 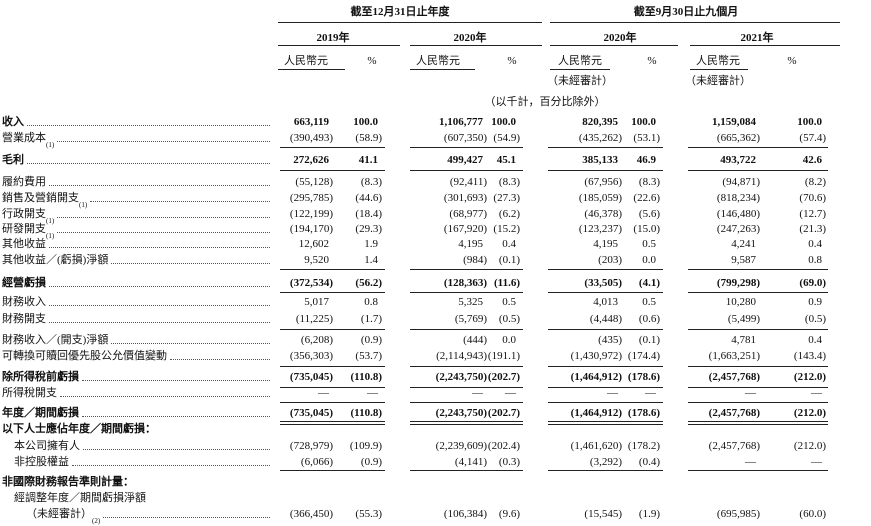 I want to click on cell-value: (0.3), so click(x=509, y=462).